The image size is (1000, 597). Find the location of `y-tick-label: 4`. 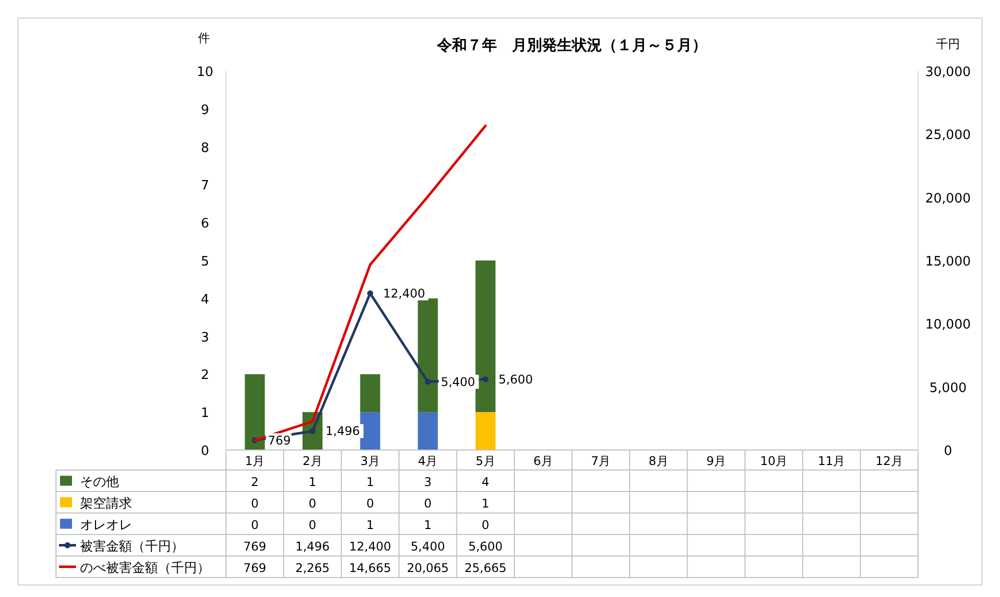

y-tick-label: 4 is located at coordinates (205, 300).